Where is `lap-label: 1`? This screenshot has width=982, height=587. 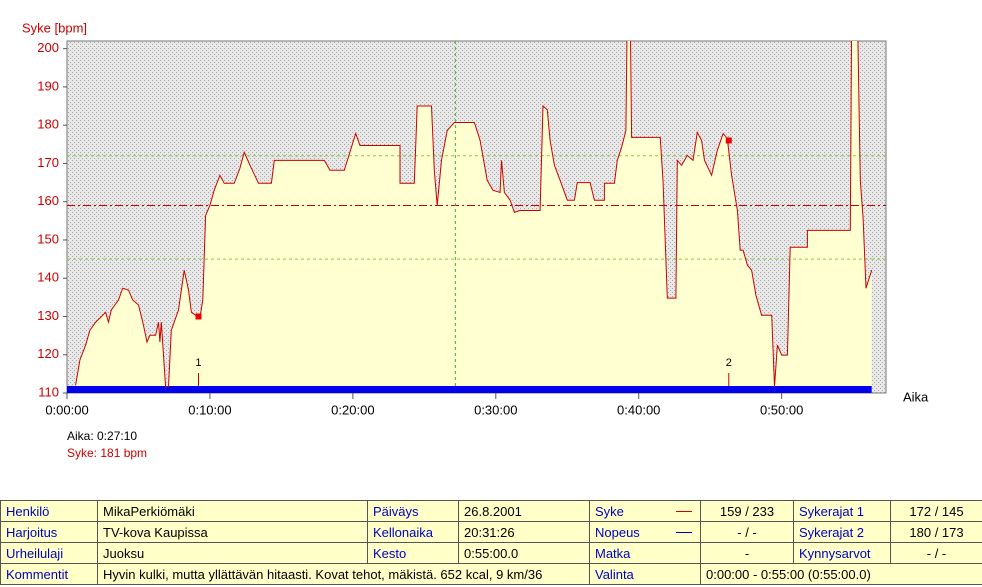 lap-label: 1 is located at coordinates (198, 363).